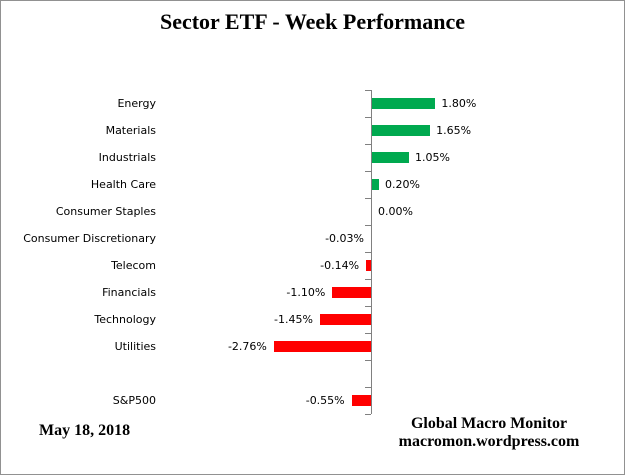 The width and height of the screenshot is (625, 475). Describe the element at coordinates (325, 400) in the screenshot. I see `value-label-s-p500: -0.55%` at that location.